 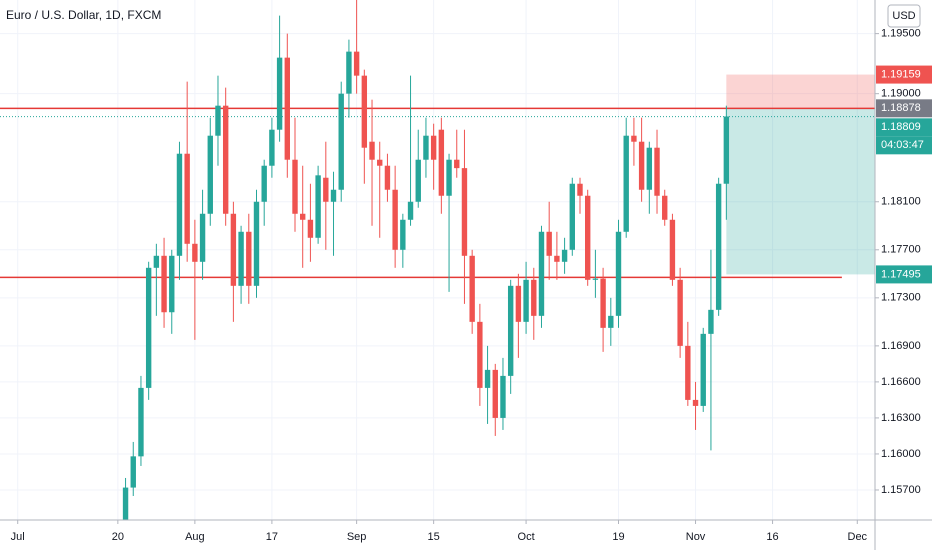 What do you see at coordinates (272, 537) in the screenshot?
I see `x-tick-label: 17` at bounding box center [272, 537].